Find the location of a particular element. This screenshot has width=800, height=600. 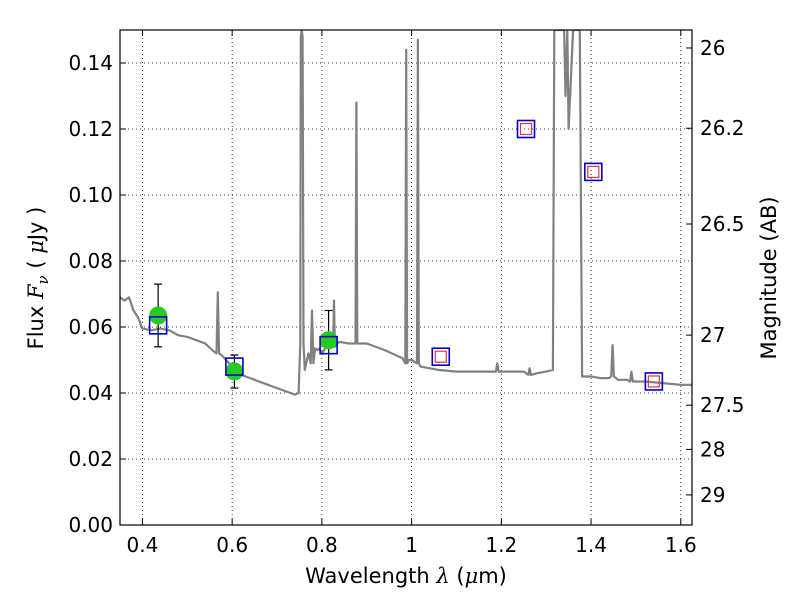

x-axis-title-main: Wavelength is located at coordinates (370, 576).